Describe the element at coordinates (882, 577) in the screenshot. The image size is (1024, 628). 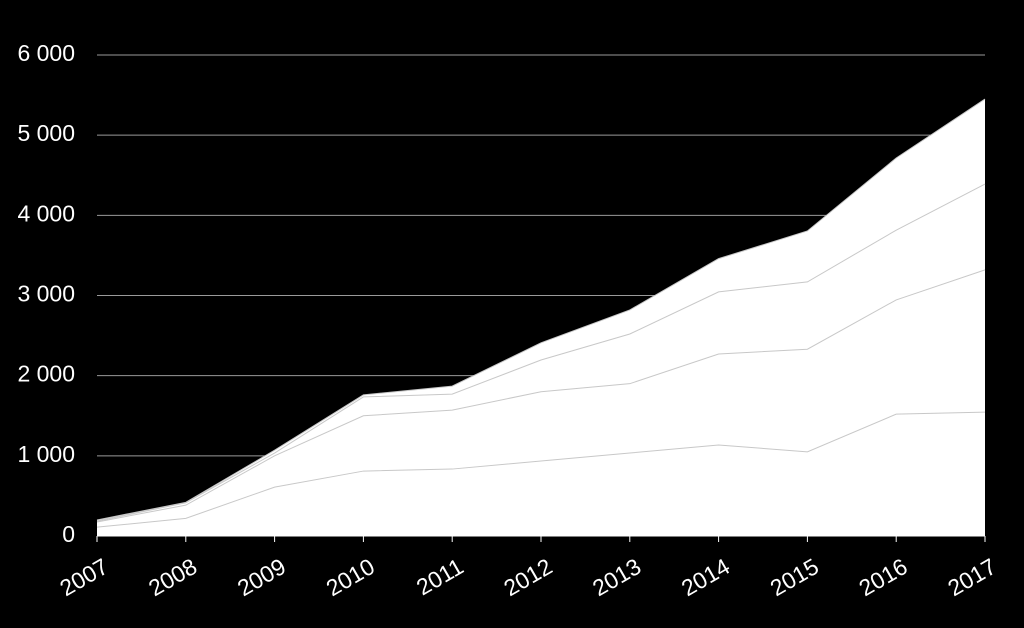
I see `x-tick-label: 2016` at that location.